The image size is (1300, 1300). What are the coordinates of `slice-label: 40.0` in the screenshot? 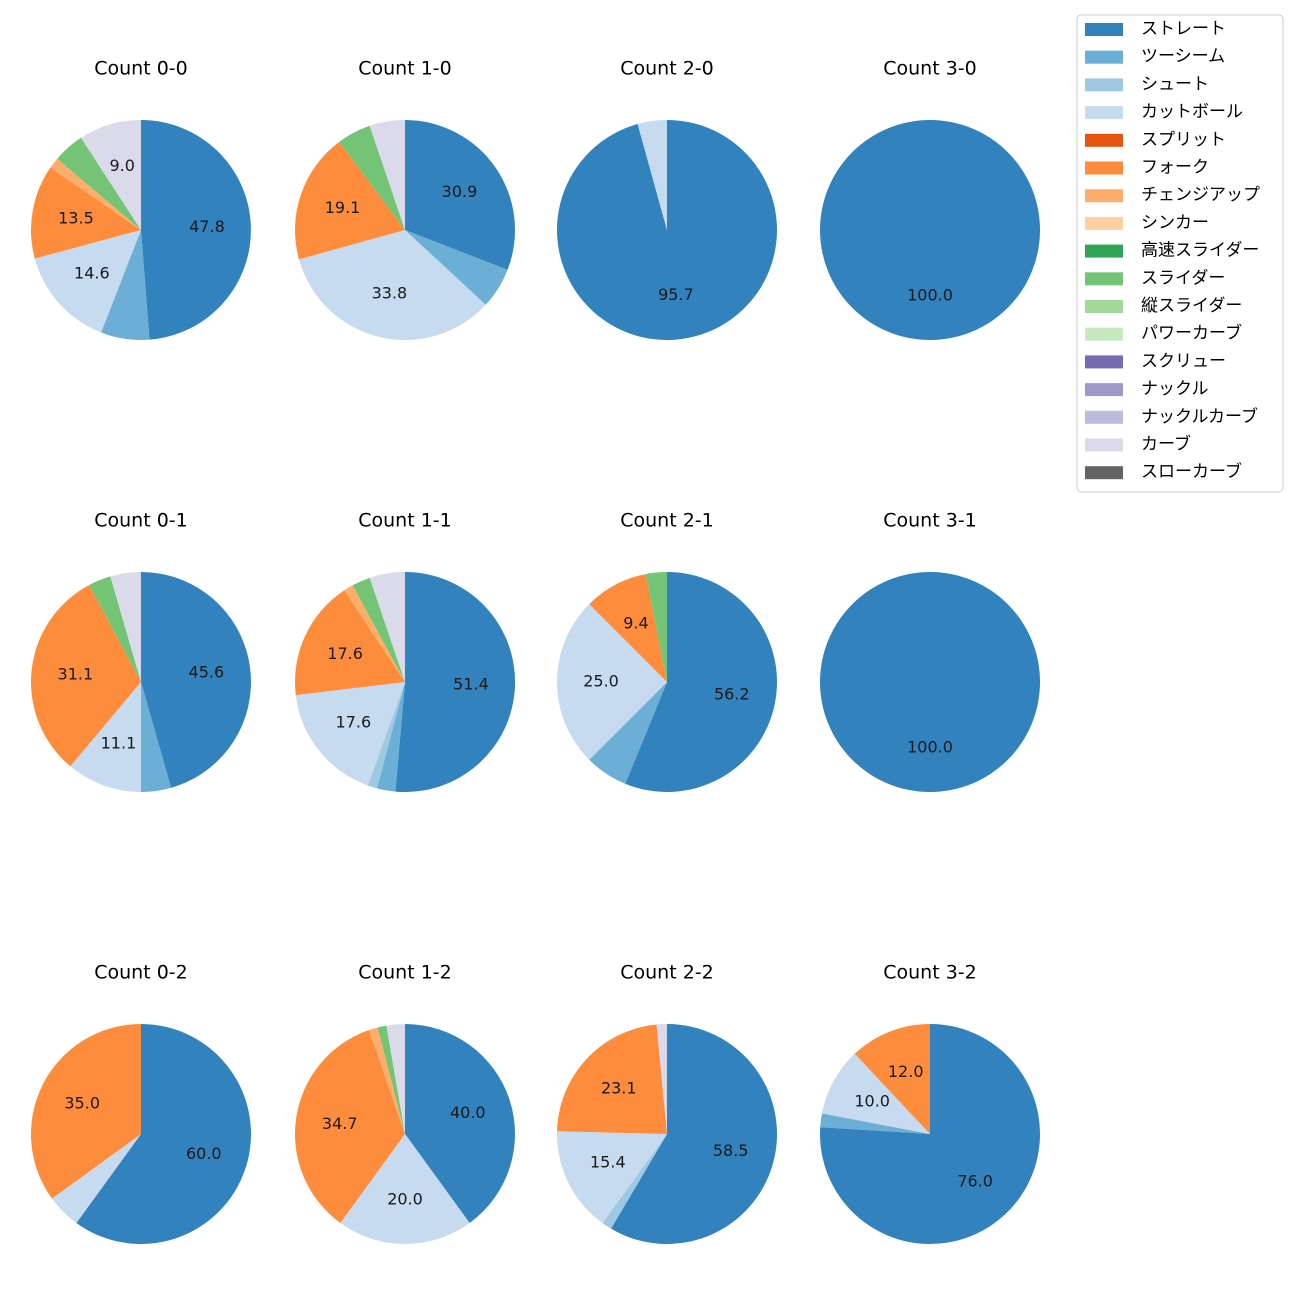 It's located at (468, 1112).